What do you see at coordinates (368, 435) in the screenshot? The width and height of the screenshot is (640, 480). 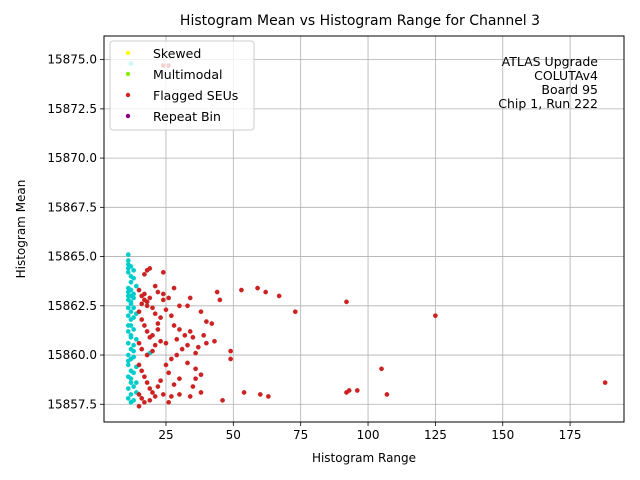 I see `x-tick-label: 100` at bounding box center [368, 435].